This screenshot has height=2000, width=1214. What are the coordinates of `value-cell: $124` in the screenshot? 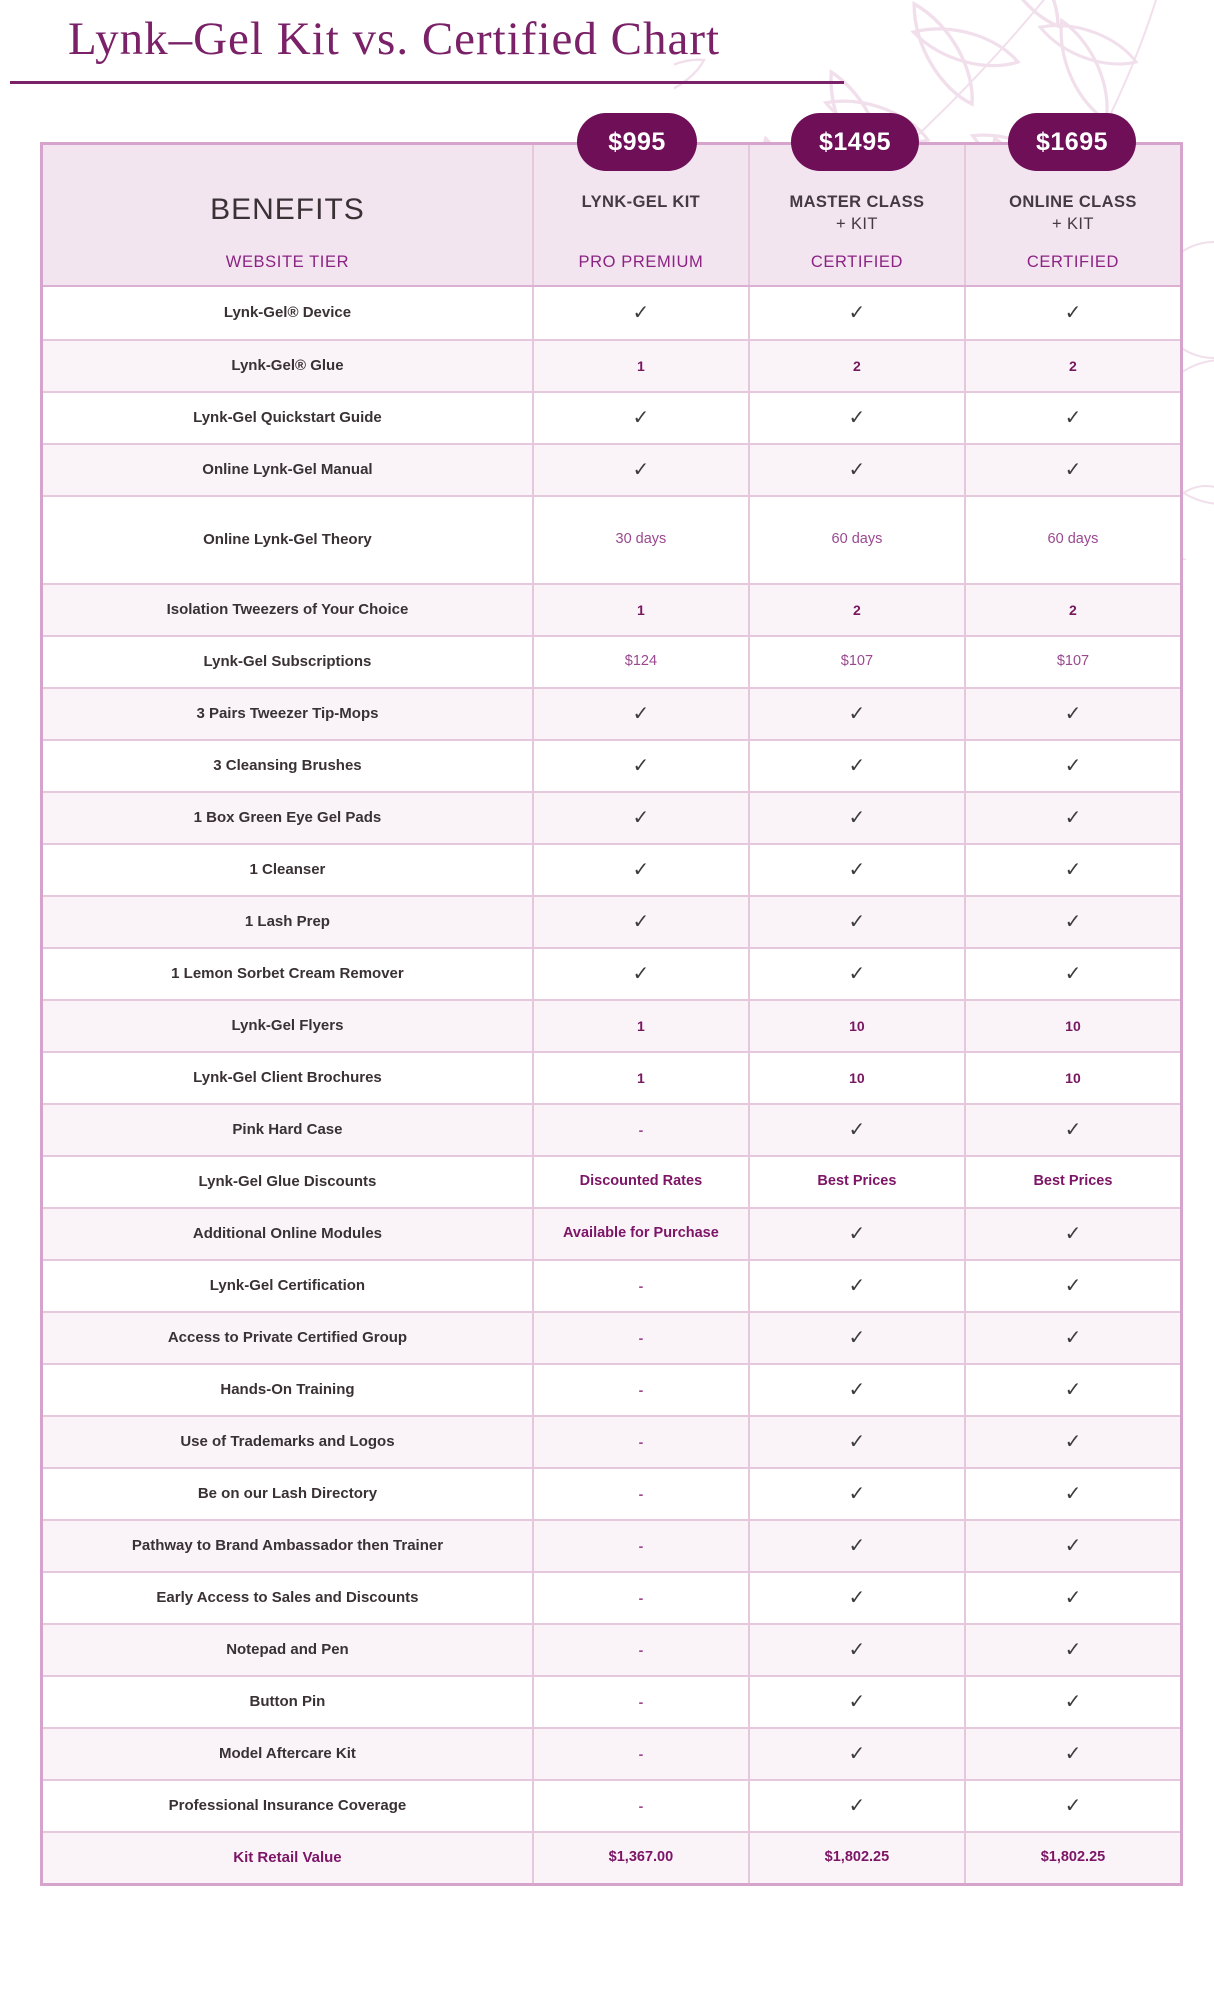 It's located at (639, 662).